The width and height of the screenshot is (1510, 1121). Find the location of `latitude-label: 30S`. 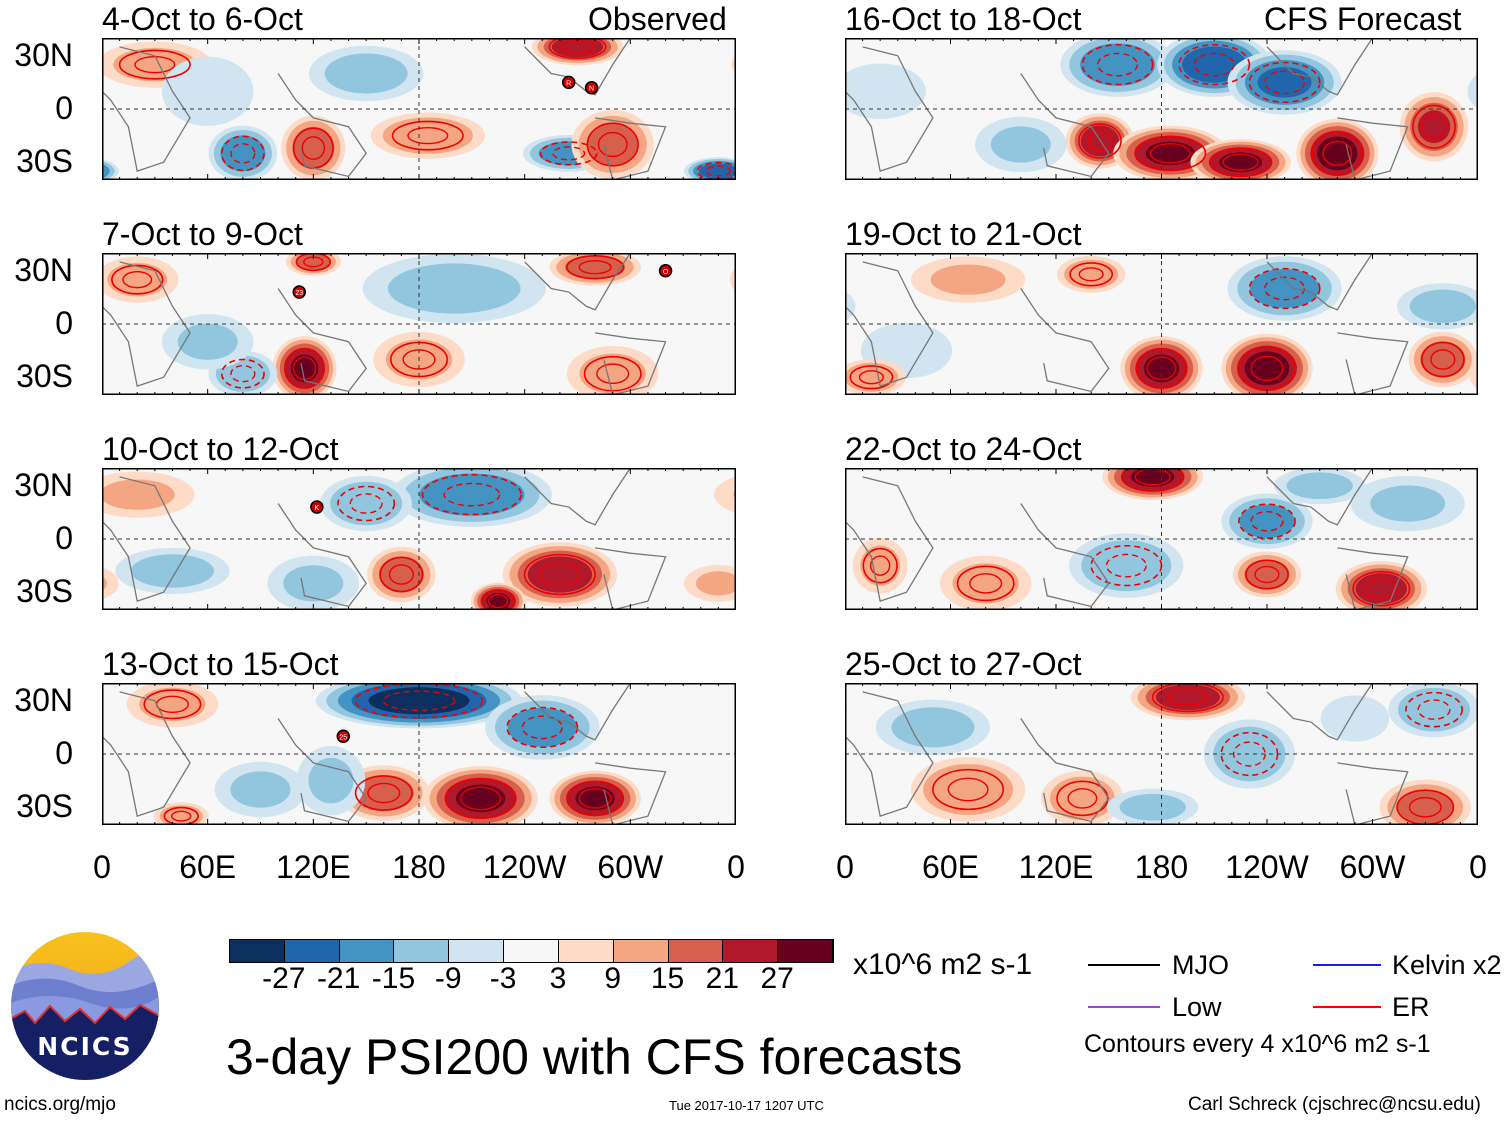

latitude-label: 30S is located at coordinates (44, 591).